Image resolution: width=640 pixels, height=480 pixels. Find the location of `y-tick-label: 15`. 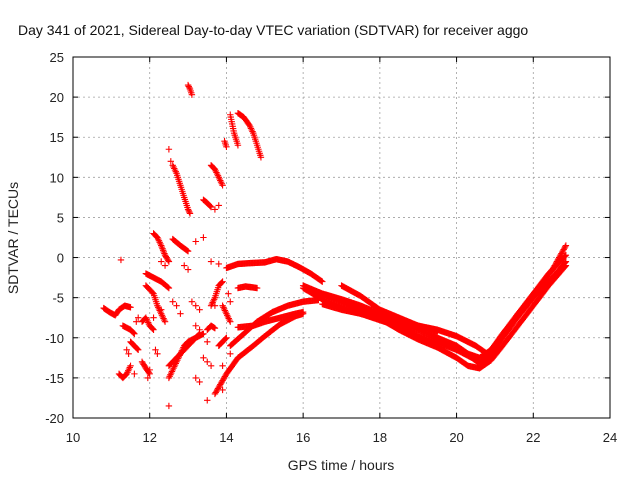

y-tick-label: 15 is located at coordinates (57, 137).